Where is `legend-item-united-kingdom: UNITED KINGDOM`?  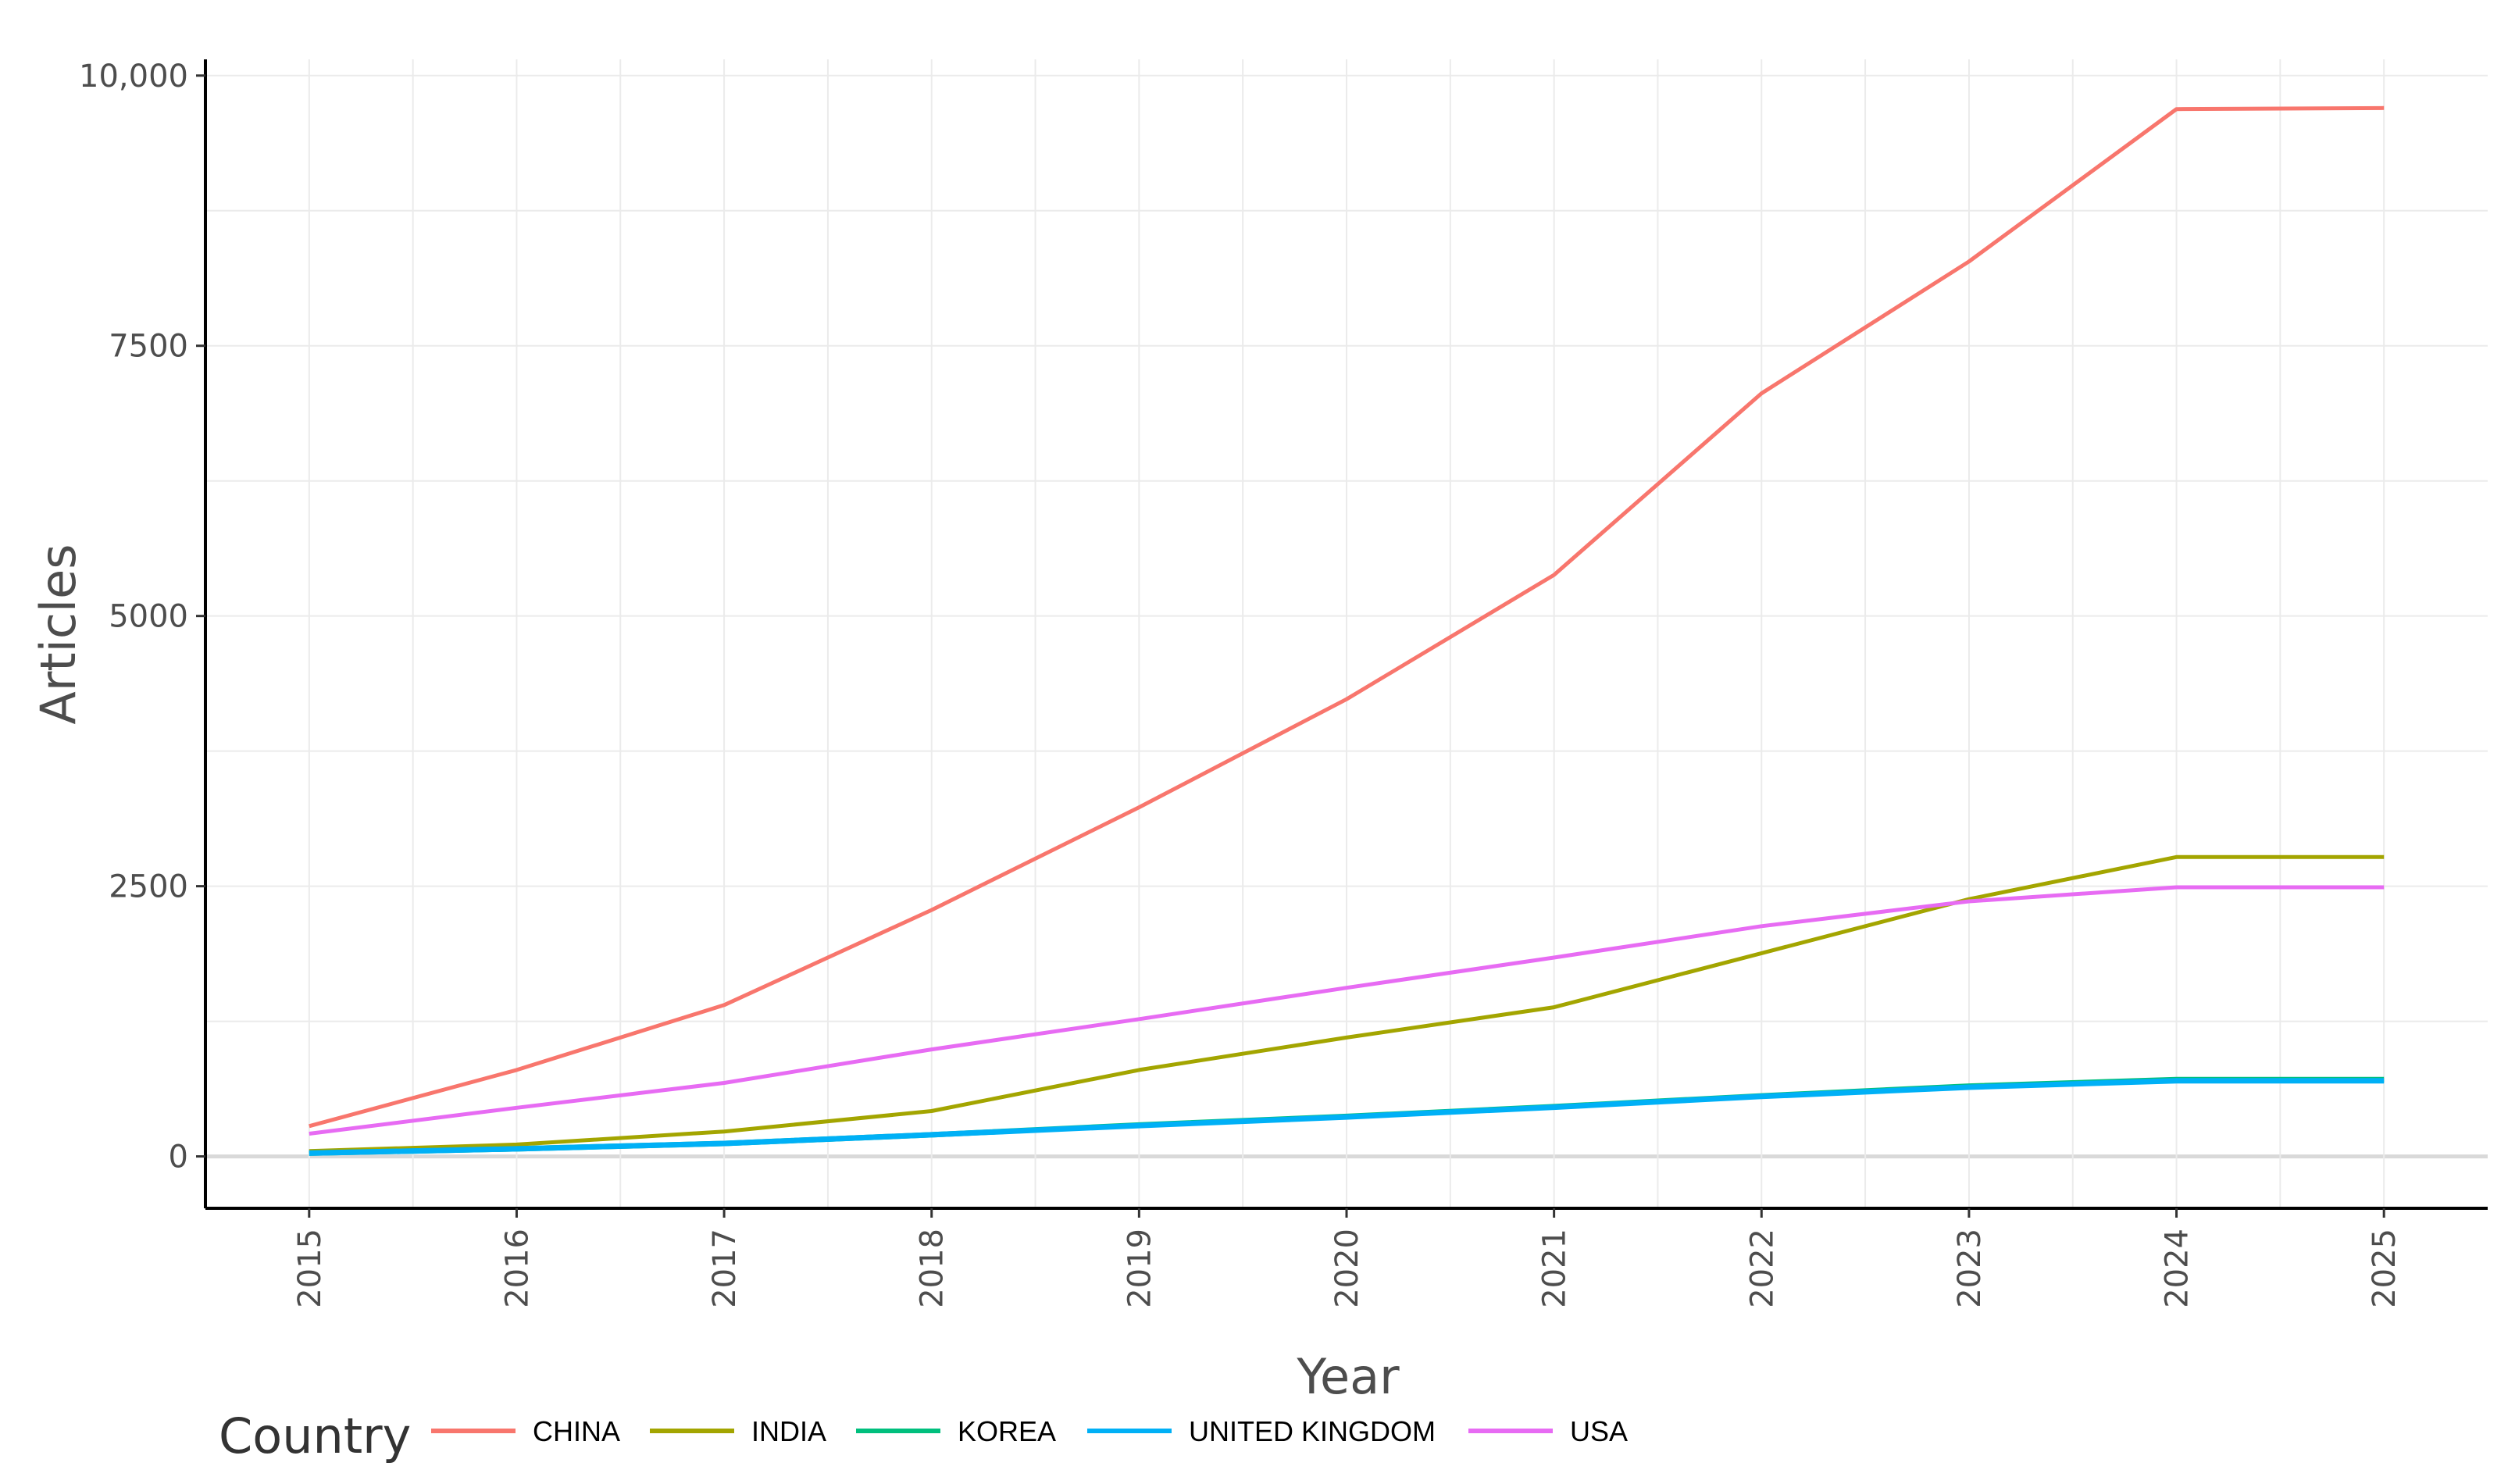
legend-item-united-kingdom: UNITED KINGDOM is located at coordinates (1261, 1431).